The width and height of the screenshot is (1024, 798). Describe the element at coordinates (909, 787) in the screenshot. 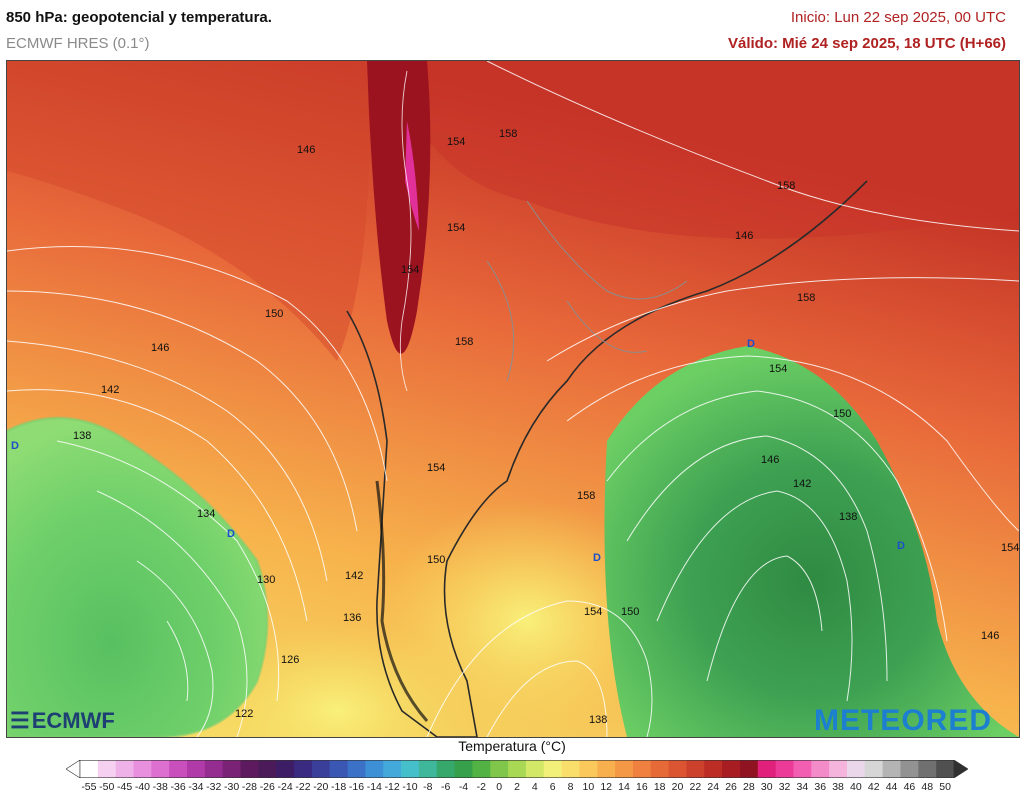

I see `legend-tick-label: 46` at that location.